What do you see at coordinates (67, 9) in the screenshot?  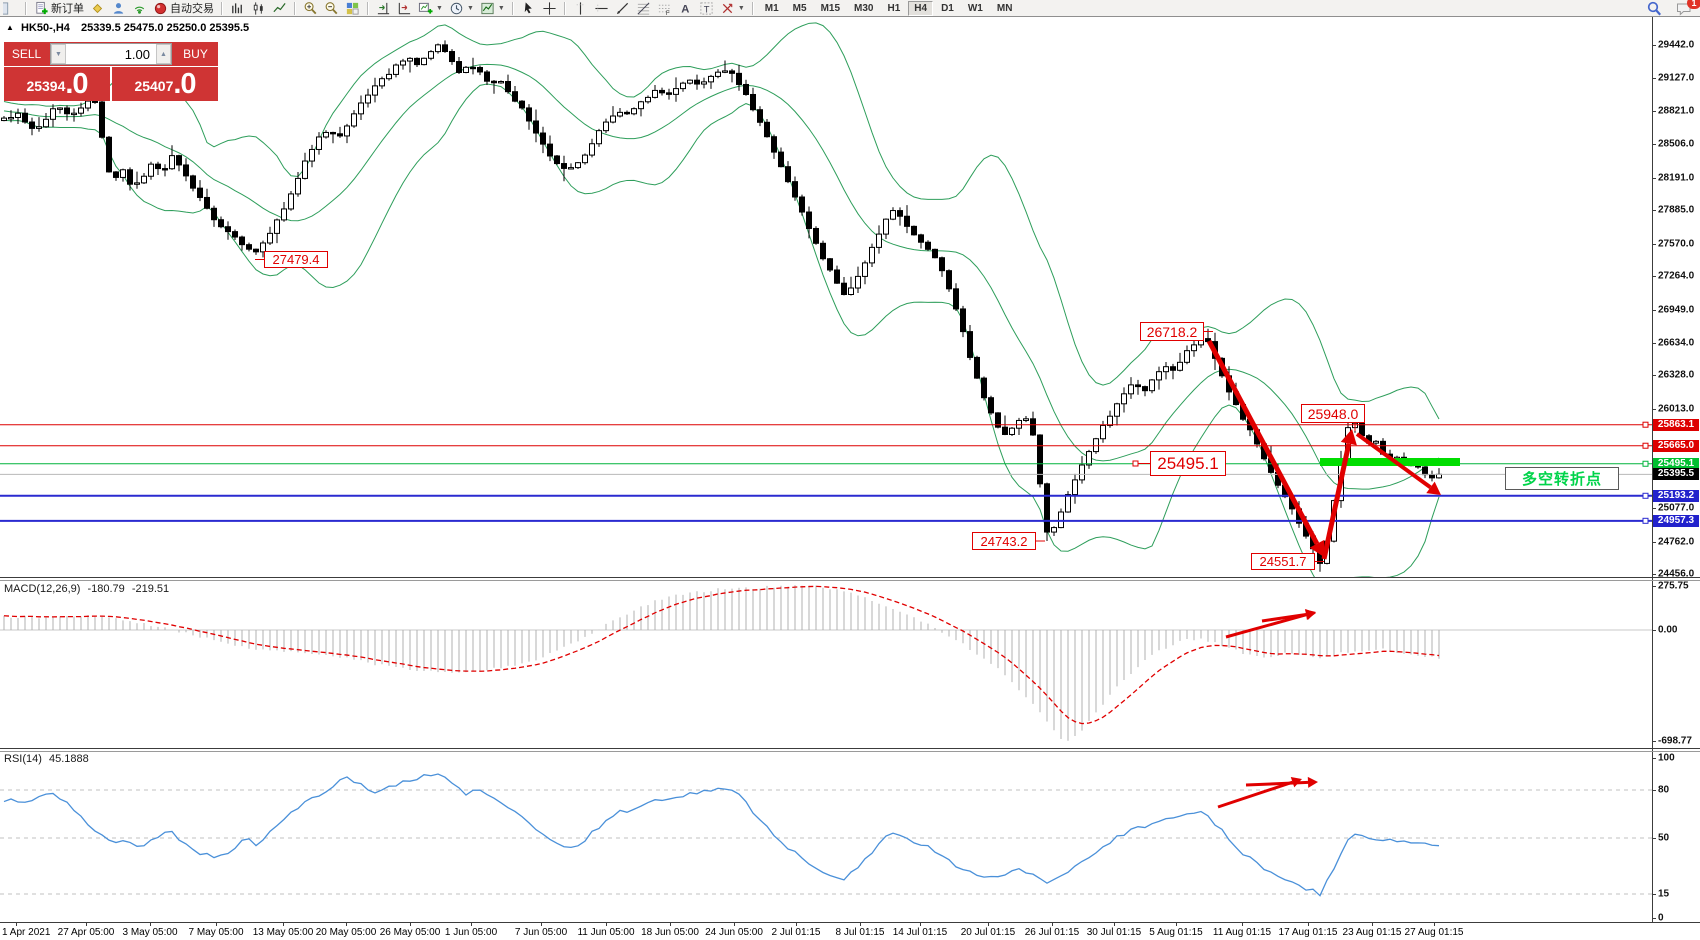 I see `new-order-button-label: 新订单` at bounding box center [67, 9].